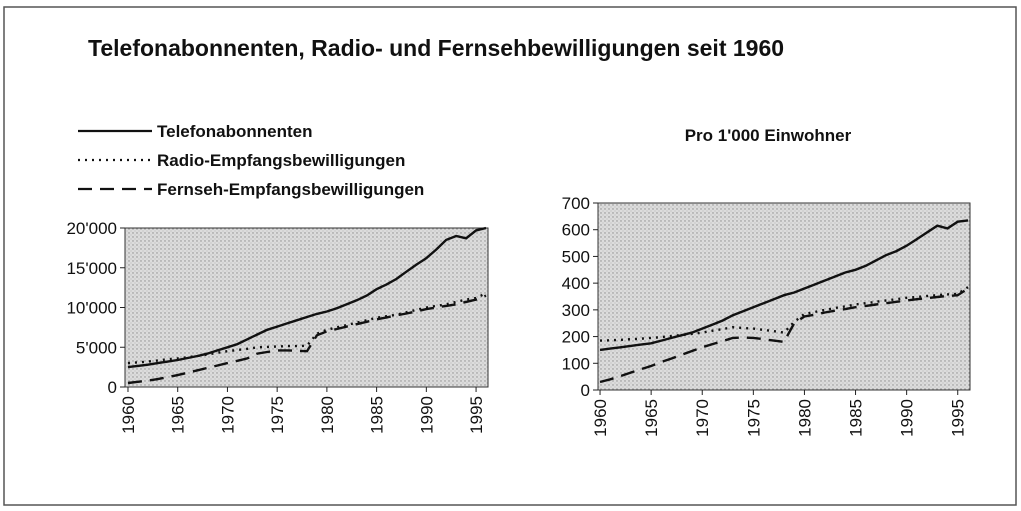 Image resolution: width=1021 pixels, height=511 pixels. What do you see at coordinates (235, 131) in the screenshot?
I see `legend-label: Telefonabonnenten` at bounding box center [235, 131].